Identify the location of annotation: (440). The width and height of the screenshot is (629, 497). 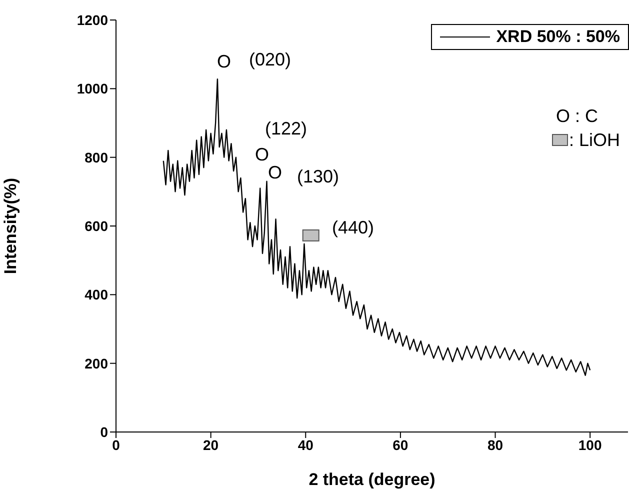
(353, 228).